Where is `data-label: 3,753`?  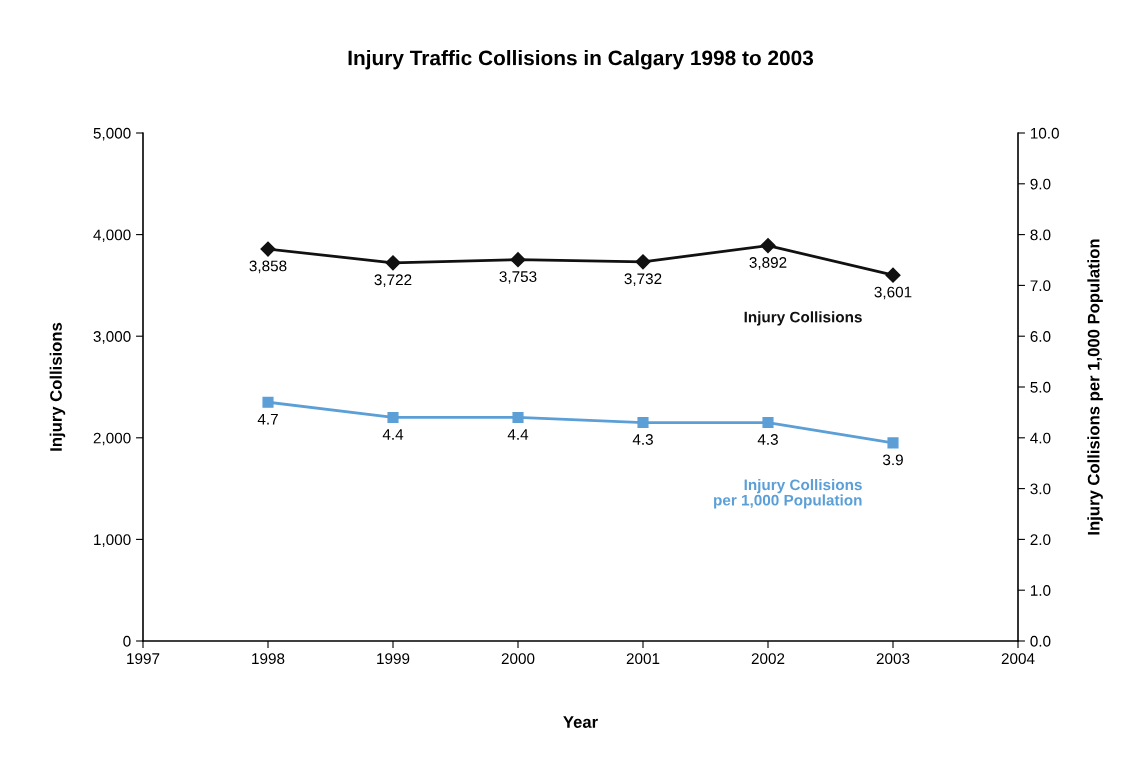 data-label: 3,753 is located at coordinates (518, 277).